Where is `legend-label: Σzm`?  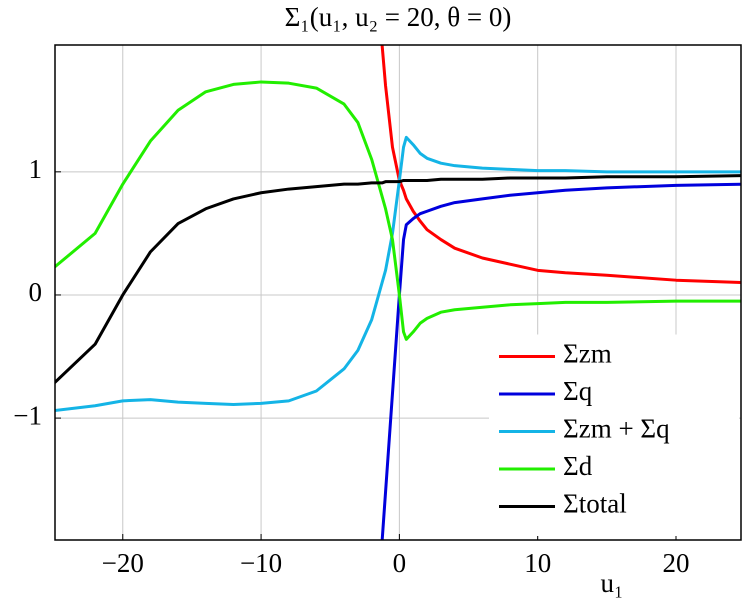 legend-label: Σzm is located at coordinates (587, 354).